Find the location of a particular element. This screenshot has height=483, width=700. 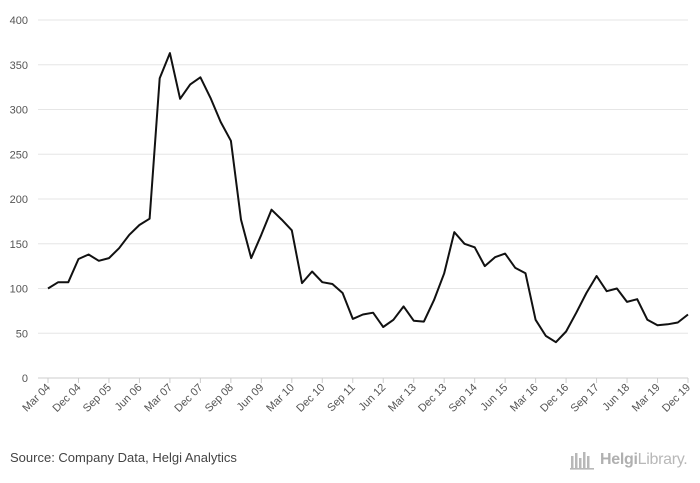

y-tick-label: 300 is located at coordinates (19, 111).